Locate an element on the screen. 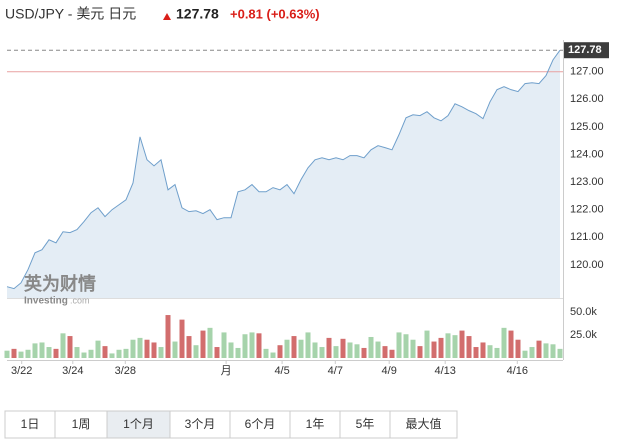  x-tick-label: 3/22 is located at coordinates (21, 371).